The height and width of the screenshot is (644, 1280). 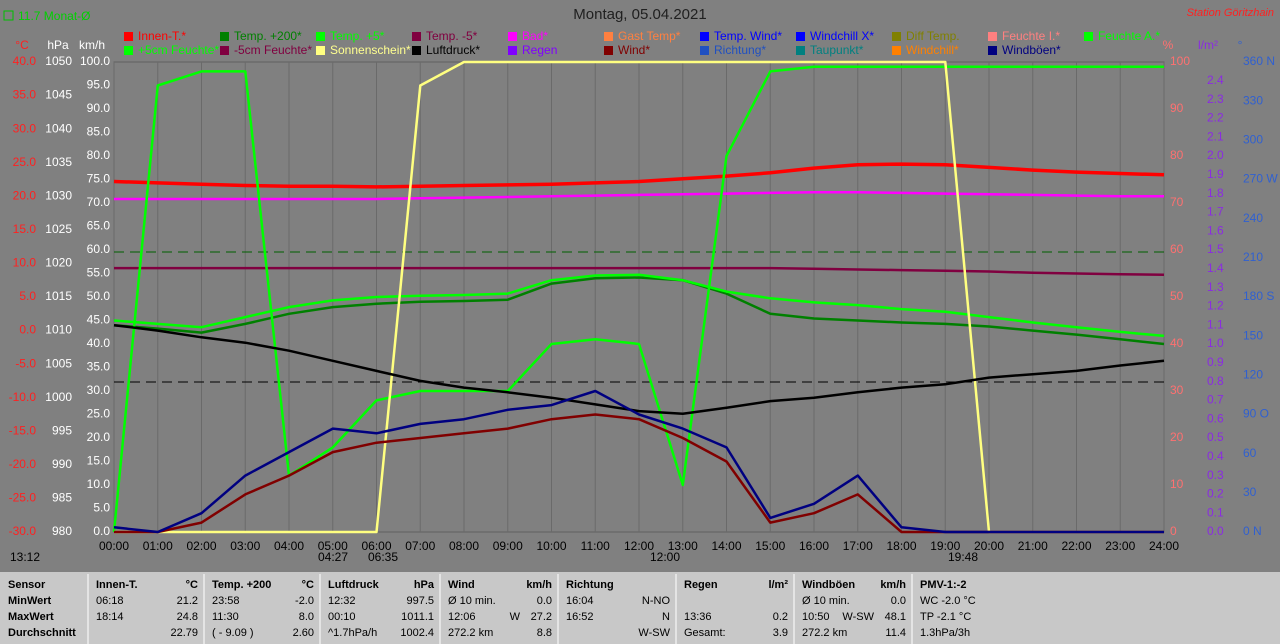 What do you see at coordinates (23, 464) in the screenshot?
I see `y-tick-label: -20.0` at bounding box center [23, 464].